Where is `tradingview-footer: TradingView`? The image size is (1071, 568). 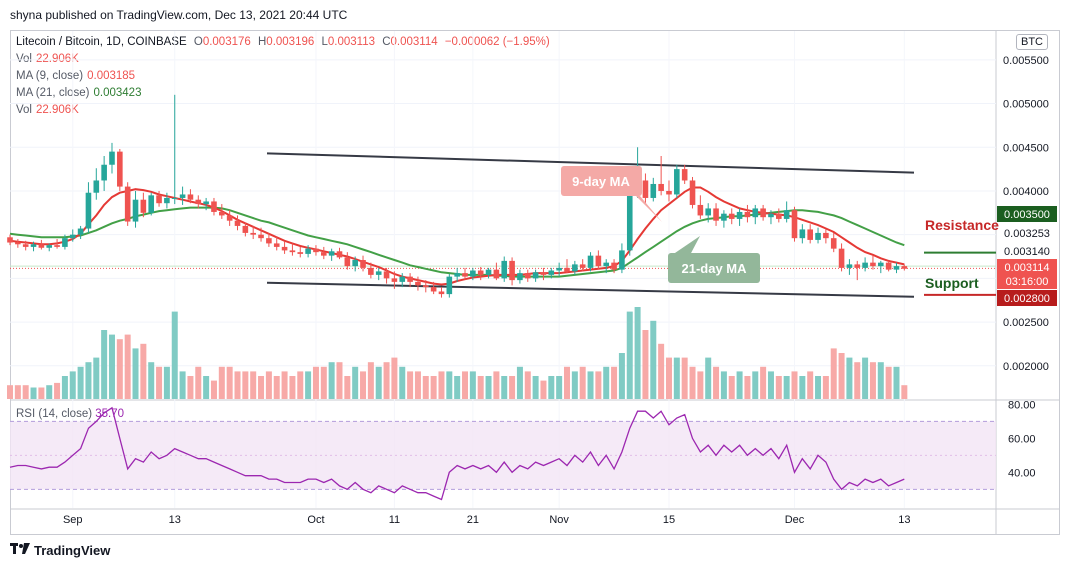
tradingview-footer: TradingView is located at coordinates (60, 550).